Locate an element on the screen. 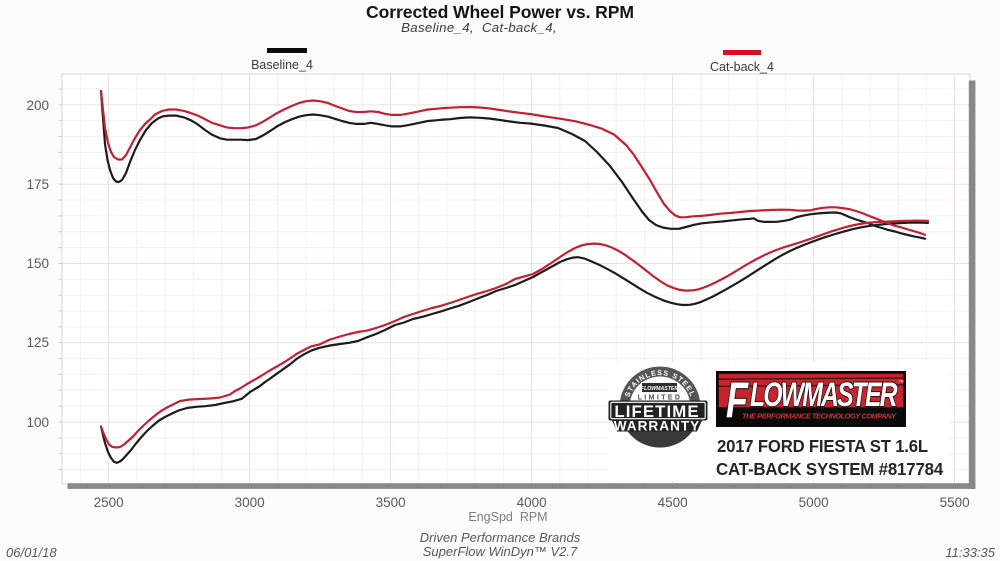 Image resolution: width=1000 pixels, height=561 pixels. svg-text: LIMITED is located at coordinates (660, 397).